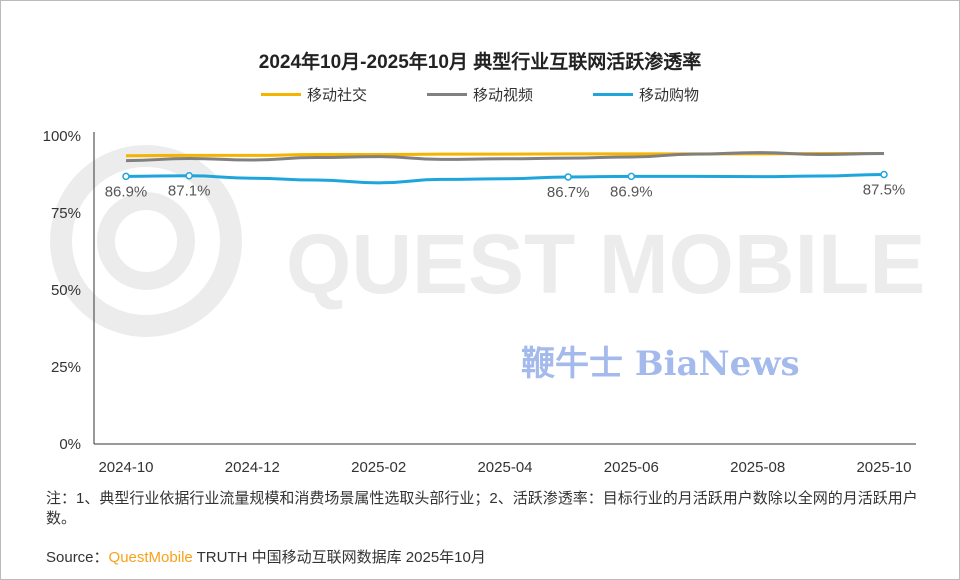  Describe the element at coordinates (505, 179) in the screenshot. I see `series-line-移动购物` at that location.